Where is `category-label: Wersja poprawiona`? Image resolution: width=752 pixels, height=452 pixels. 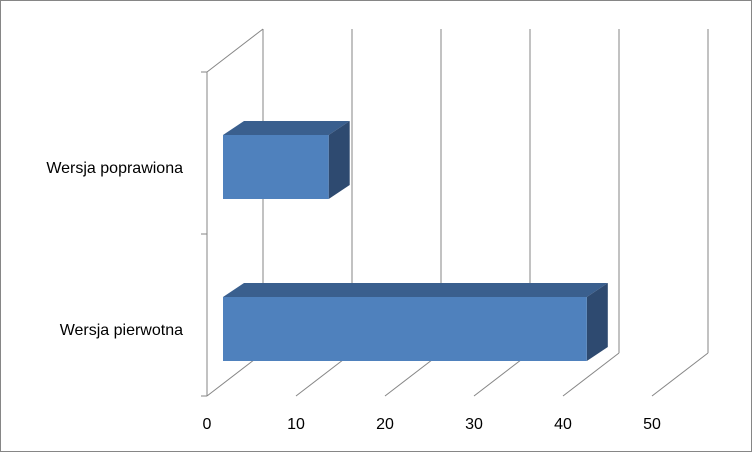
category-label: Wersja poprawiona is located at coordinates (114, 168).